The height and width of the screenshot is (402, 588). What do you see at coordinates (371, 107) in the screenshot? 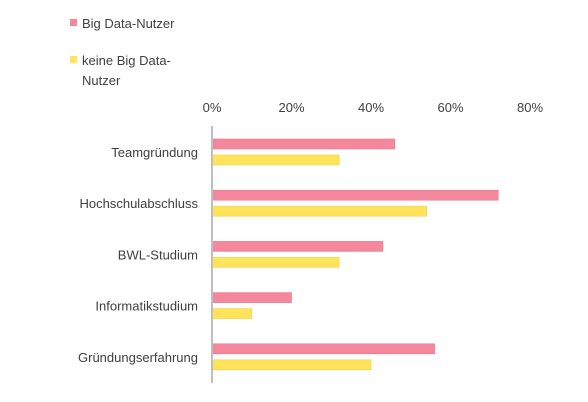
I see `x-tick-label-40: 40%` at bounding box center [371, 107].